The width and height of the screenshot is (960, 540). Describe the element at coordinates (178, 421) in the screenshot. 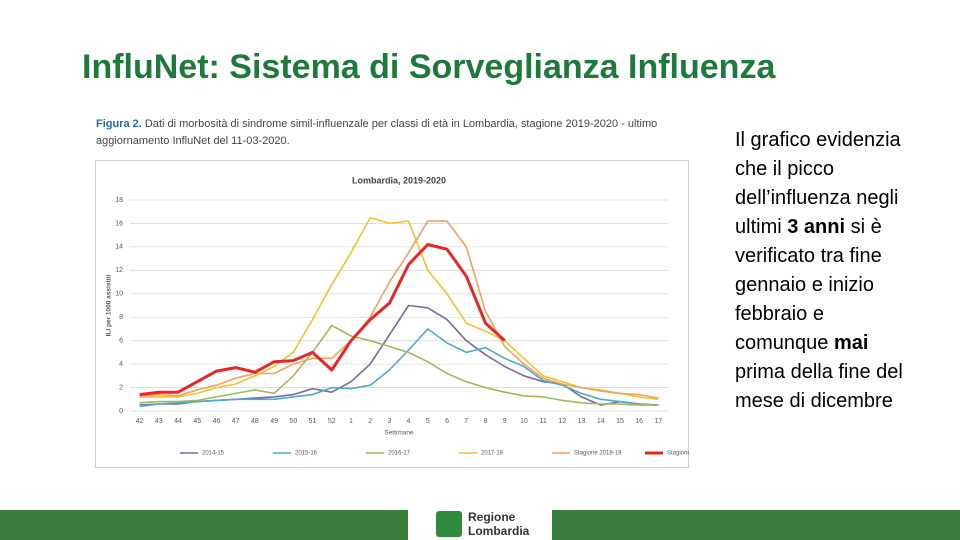

I see `x-tick-label: 44` at that location.